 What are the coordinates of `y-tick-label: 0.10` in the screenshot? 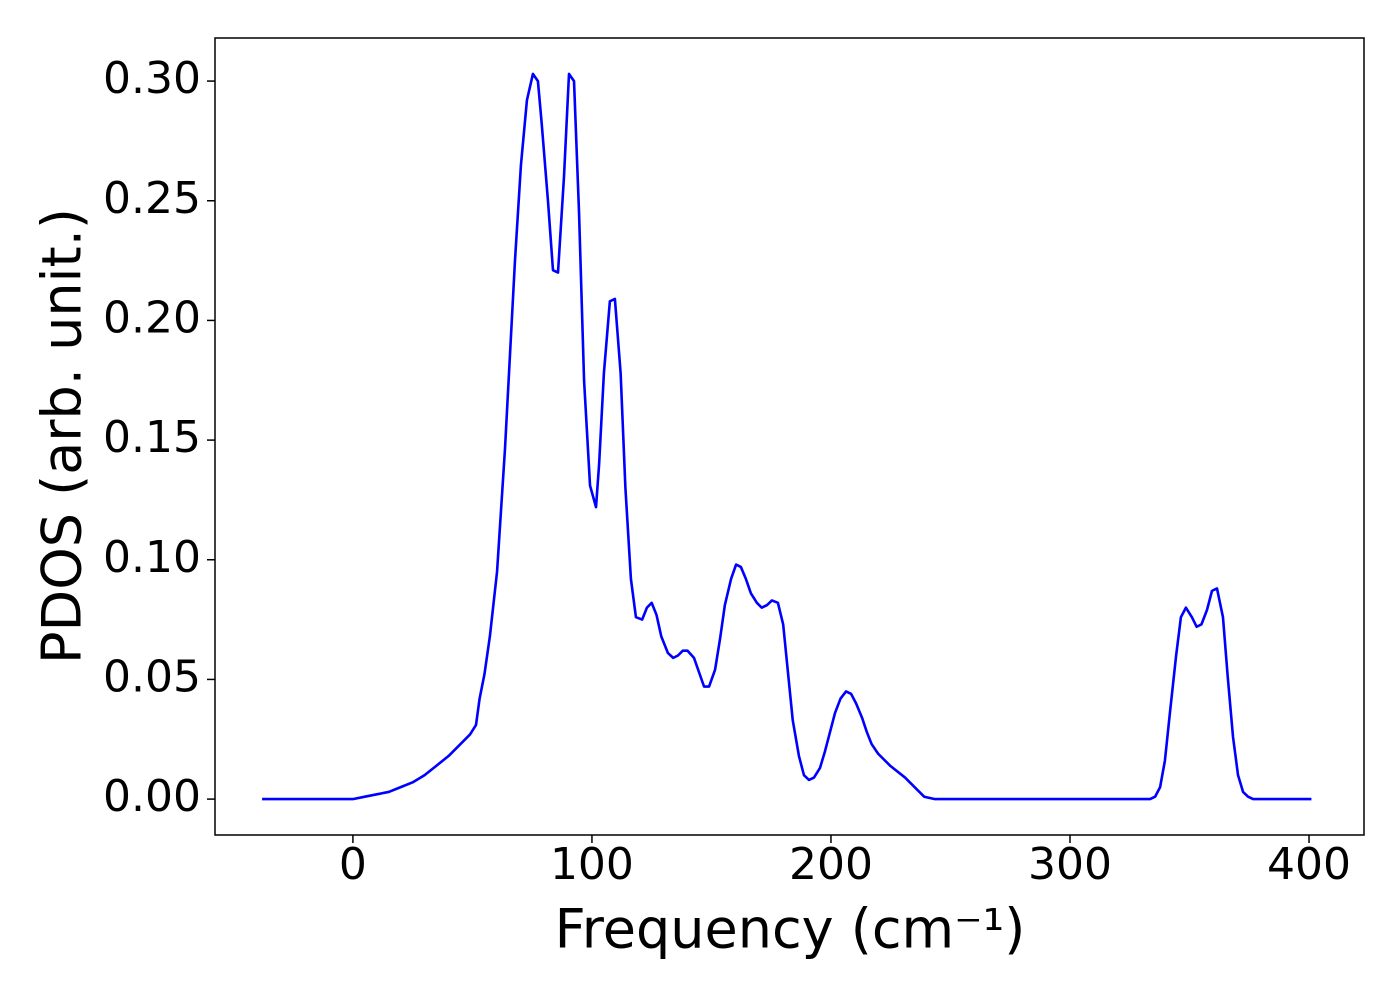 It's located at (152, 557).